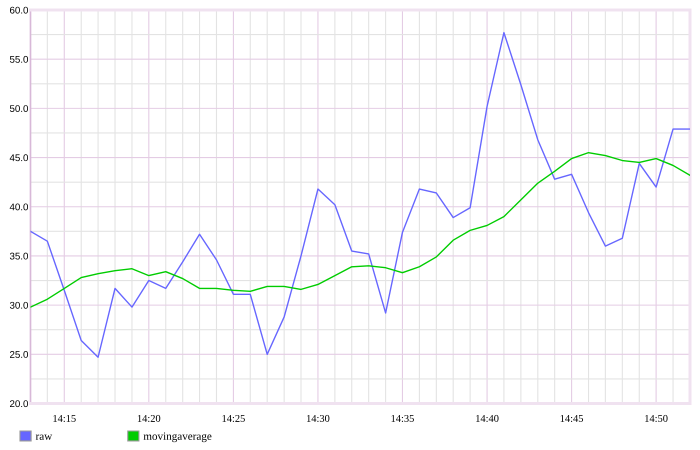 Image resolution: width=700 pixels, height=450 pixels. I want to click on y-tick-label: 20.0, so click(19, 404).